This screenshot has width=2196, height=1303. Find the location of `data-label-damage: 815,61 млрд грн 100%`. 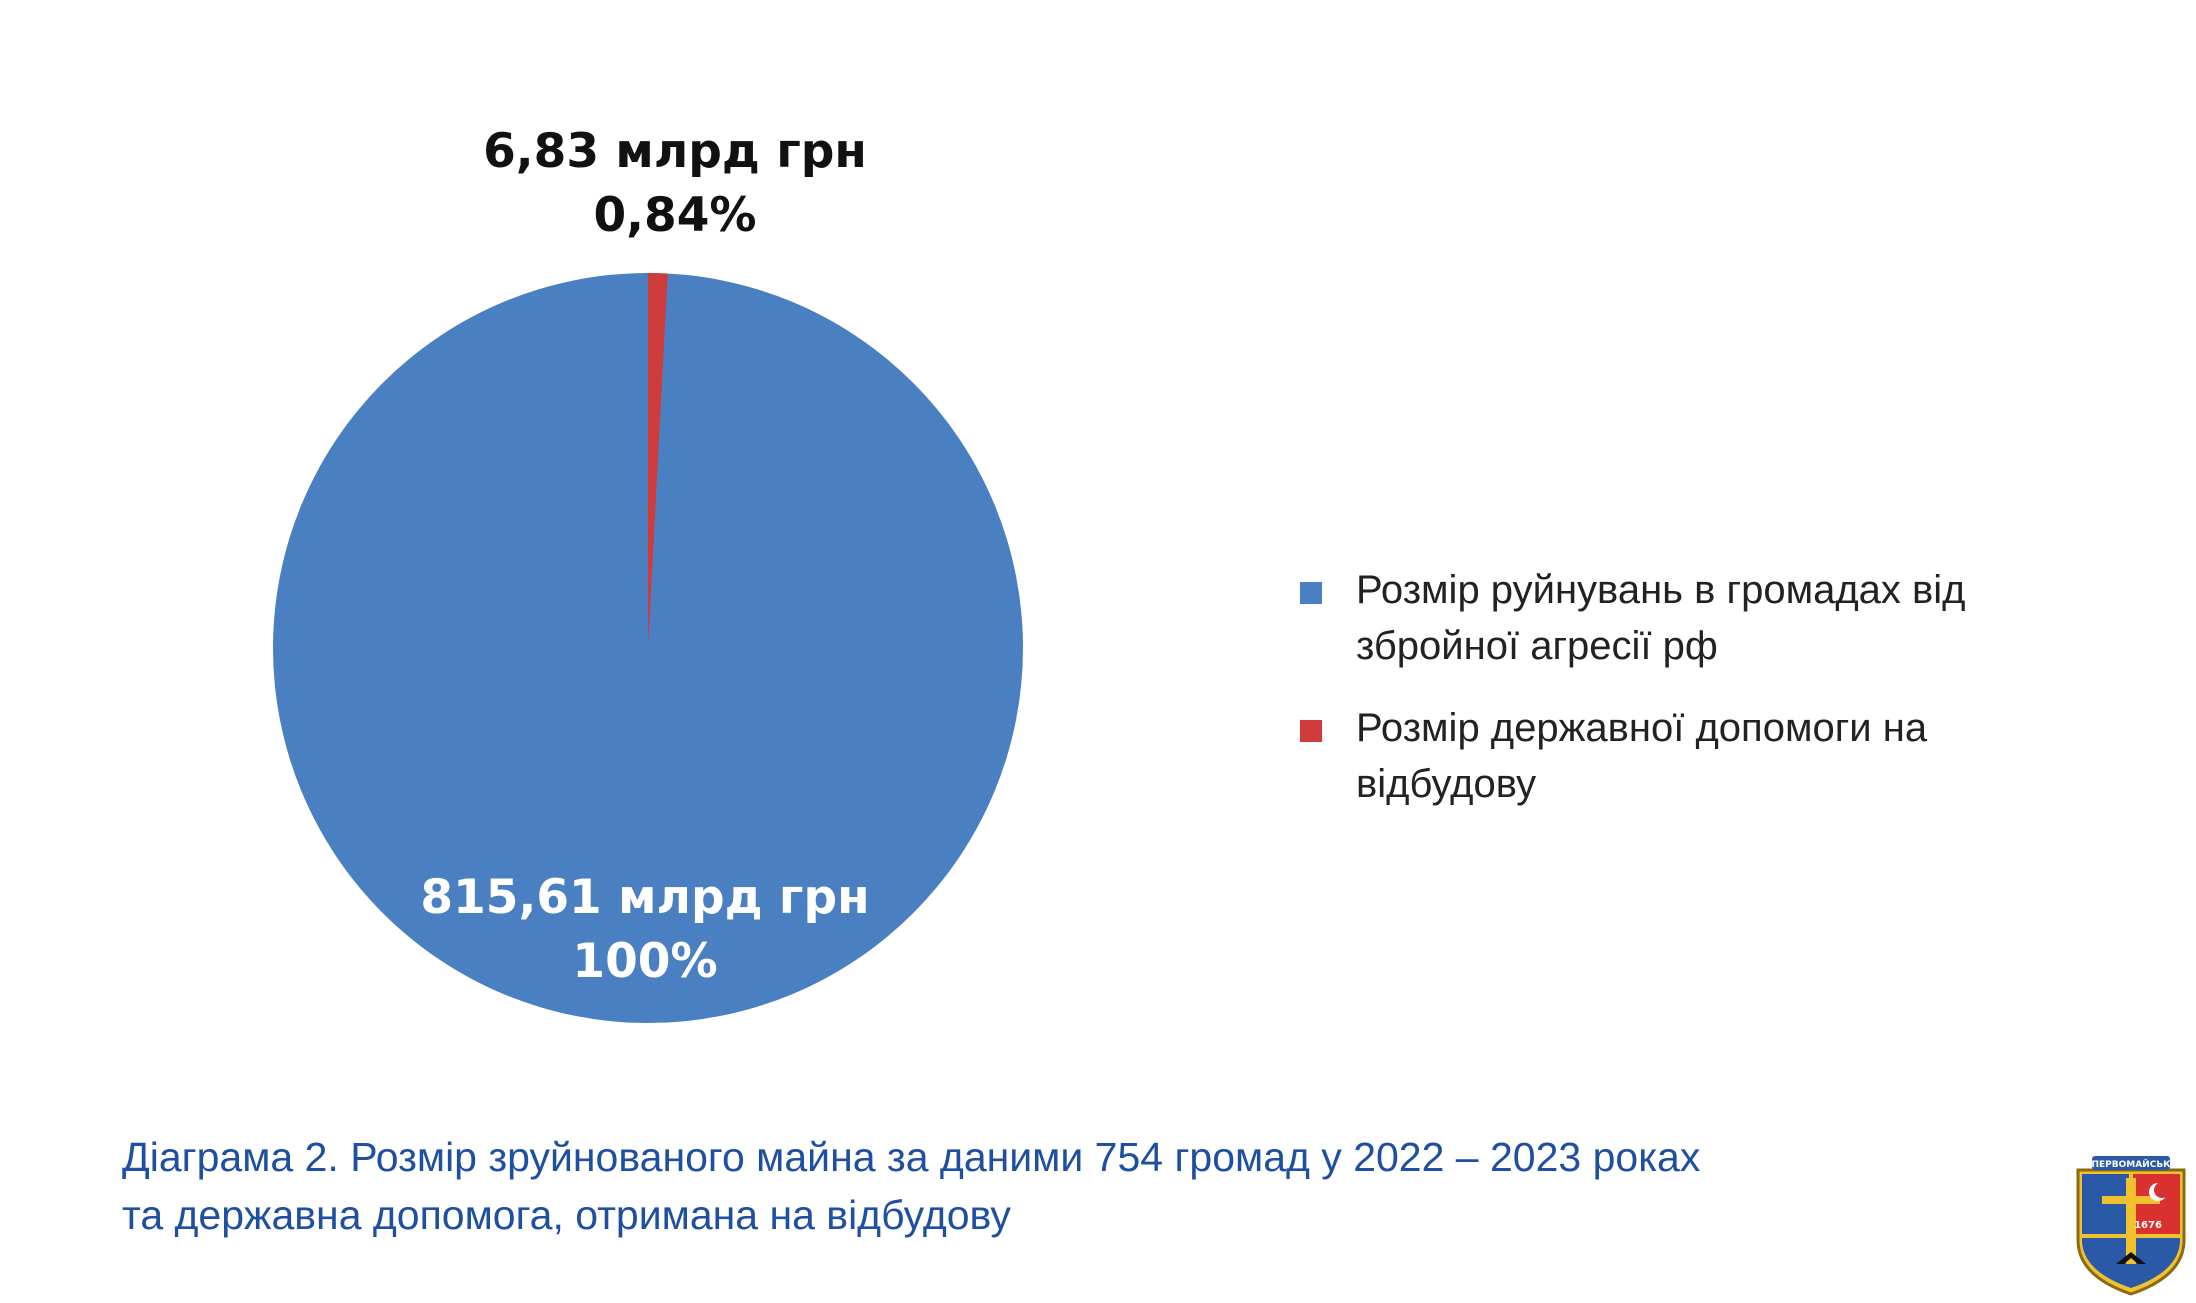

data-label-damage: 815,61 млрд грн 100% is located at coordinates (645, 930).